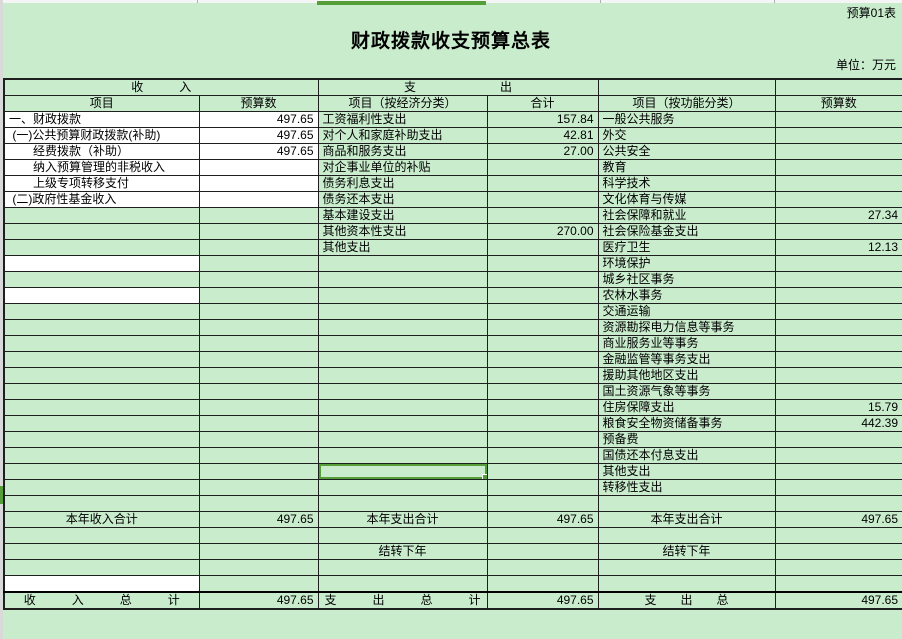  Describe the element at coordinates (161, 87) in the screenshot. I see `header-income-group: 收 入` at that location.